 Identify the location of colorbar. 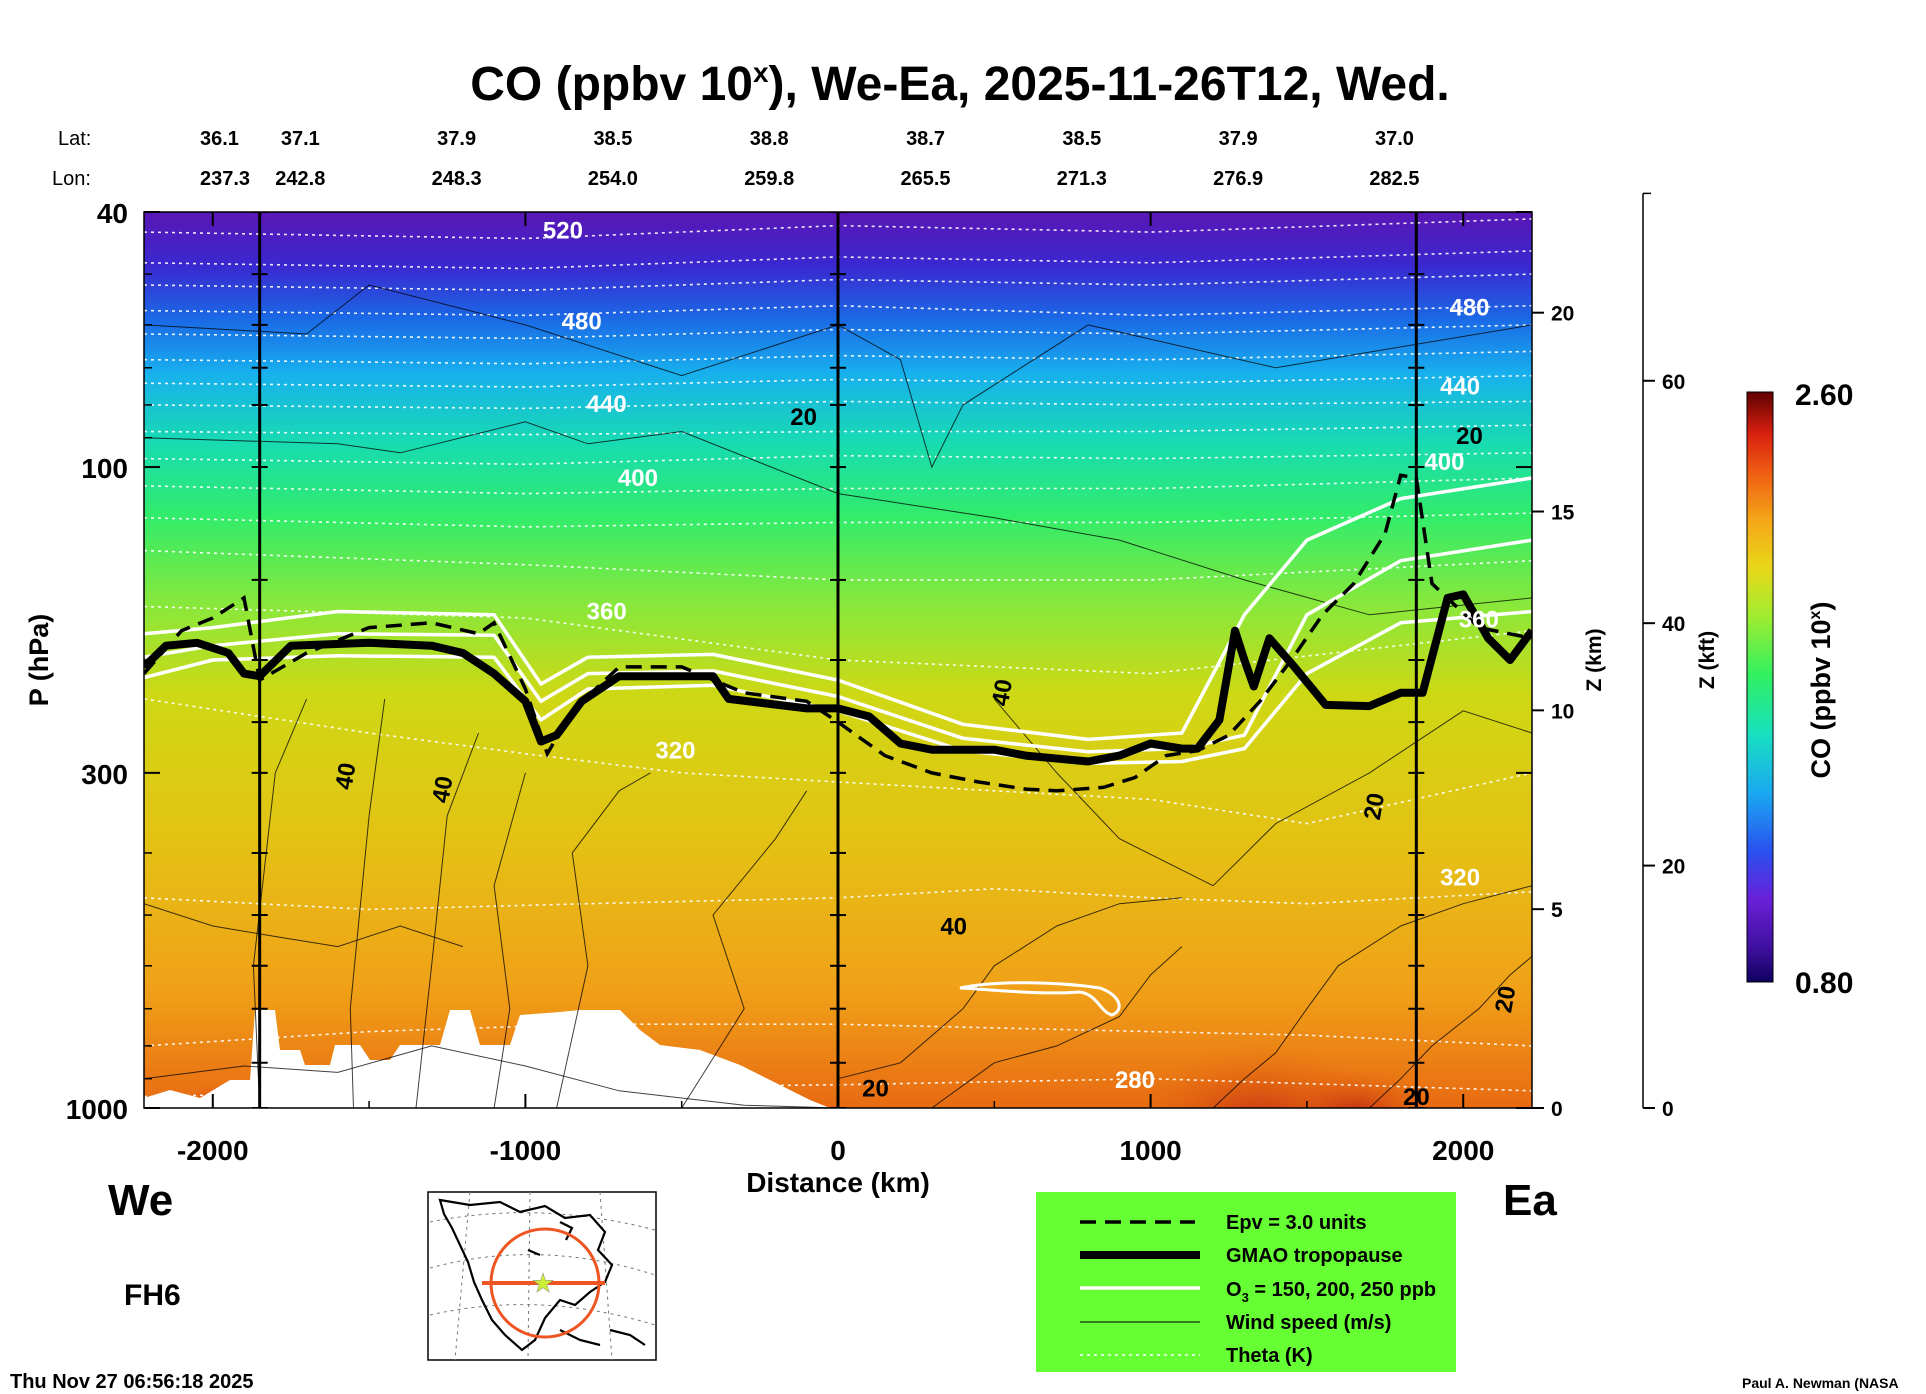
(1760, 687).